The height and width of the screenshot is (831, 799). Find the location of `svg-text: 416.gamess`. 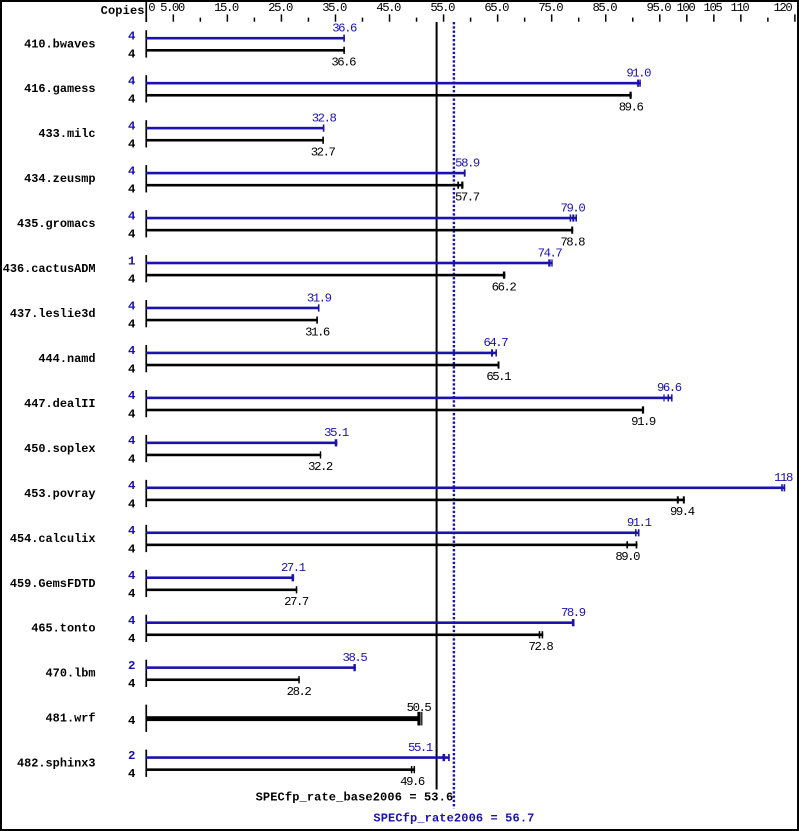

svg-text: 416.gamess is located at coordinates (59, 89).